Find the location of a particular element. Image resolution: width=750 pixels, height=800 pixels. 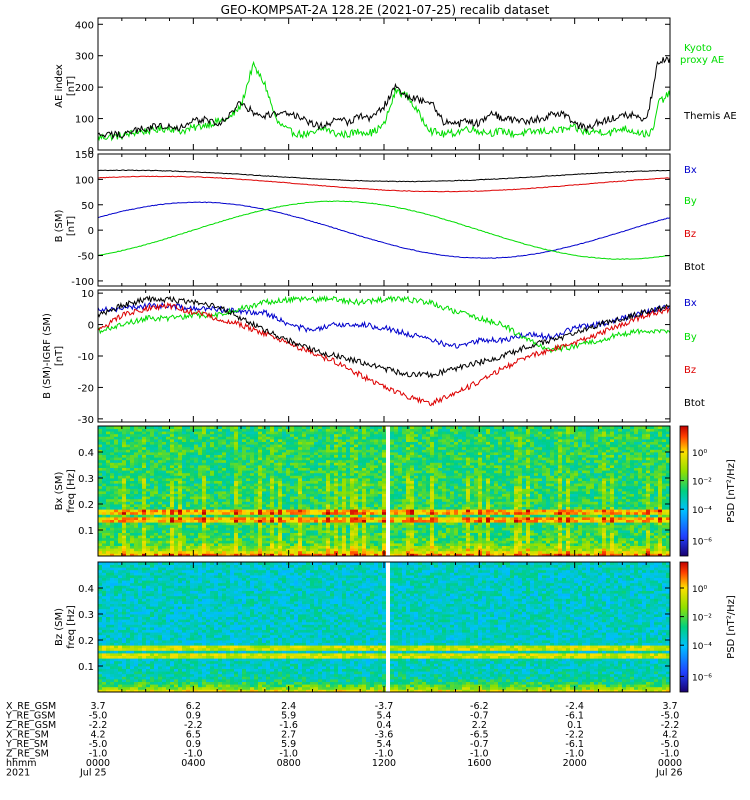

series-bx is located at coordinates (384, 230).